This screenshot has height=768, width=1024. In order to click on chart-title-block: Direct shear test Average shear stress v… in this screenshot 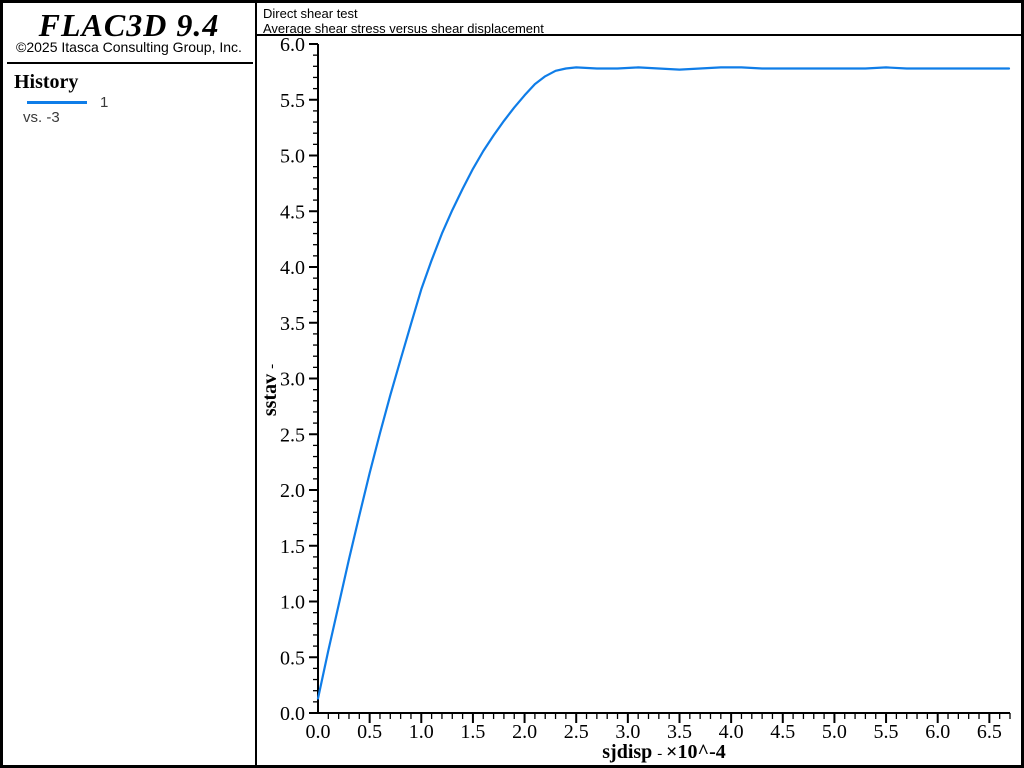, I will do `click(639, 19)`.